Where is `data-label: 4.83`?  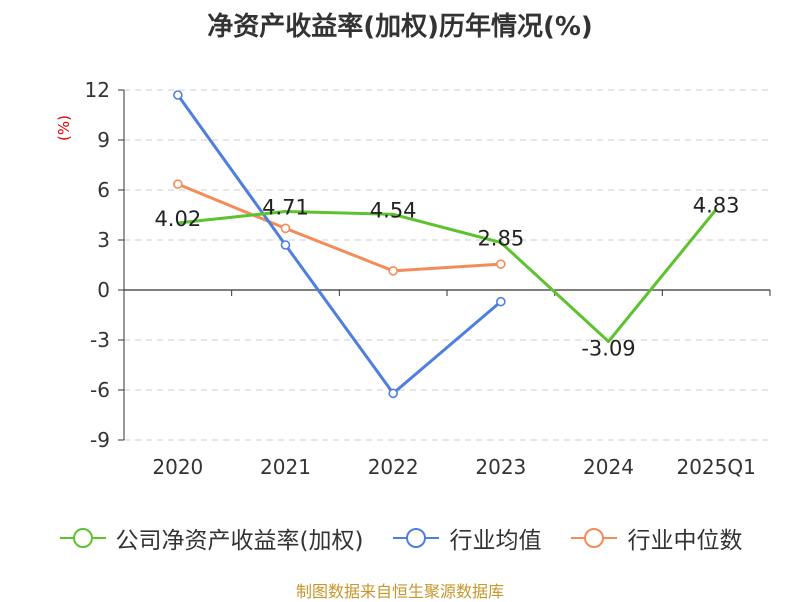
data-label: 4.83 is located at coordinates (716, 206).